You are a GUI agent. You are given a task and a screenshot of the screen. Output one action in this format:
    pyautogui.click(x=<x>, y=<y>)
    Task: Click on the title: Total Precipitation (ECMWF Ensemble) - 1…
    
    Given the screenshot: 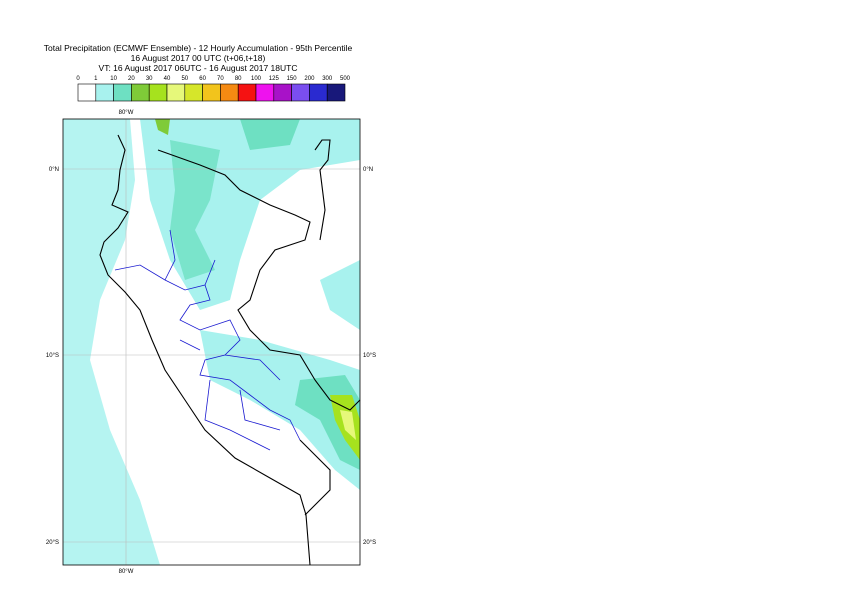 What is the action you would take?
    pyautogui.click(x=198, y=48)
    